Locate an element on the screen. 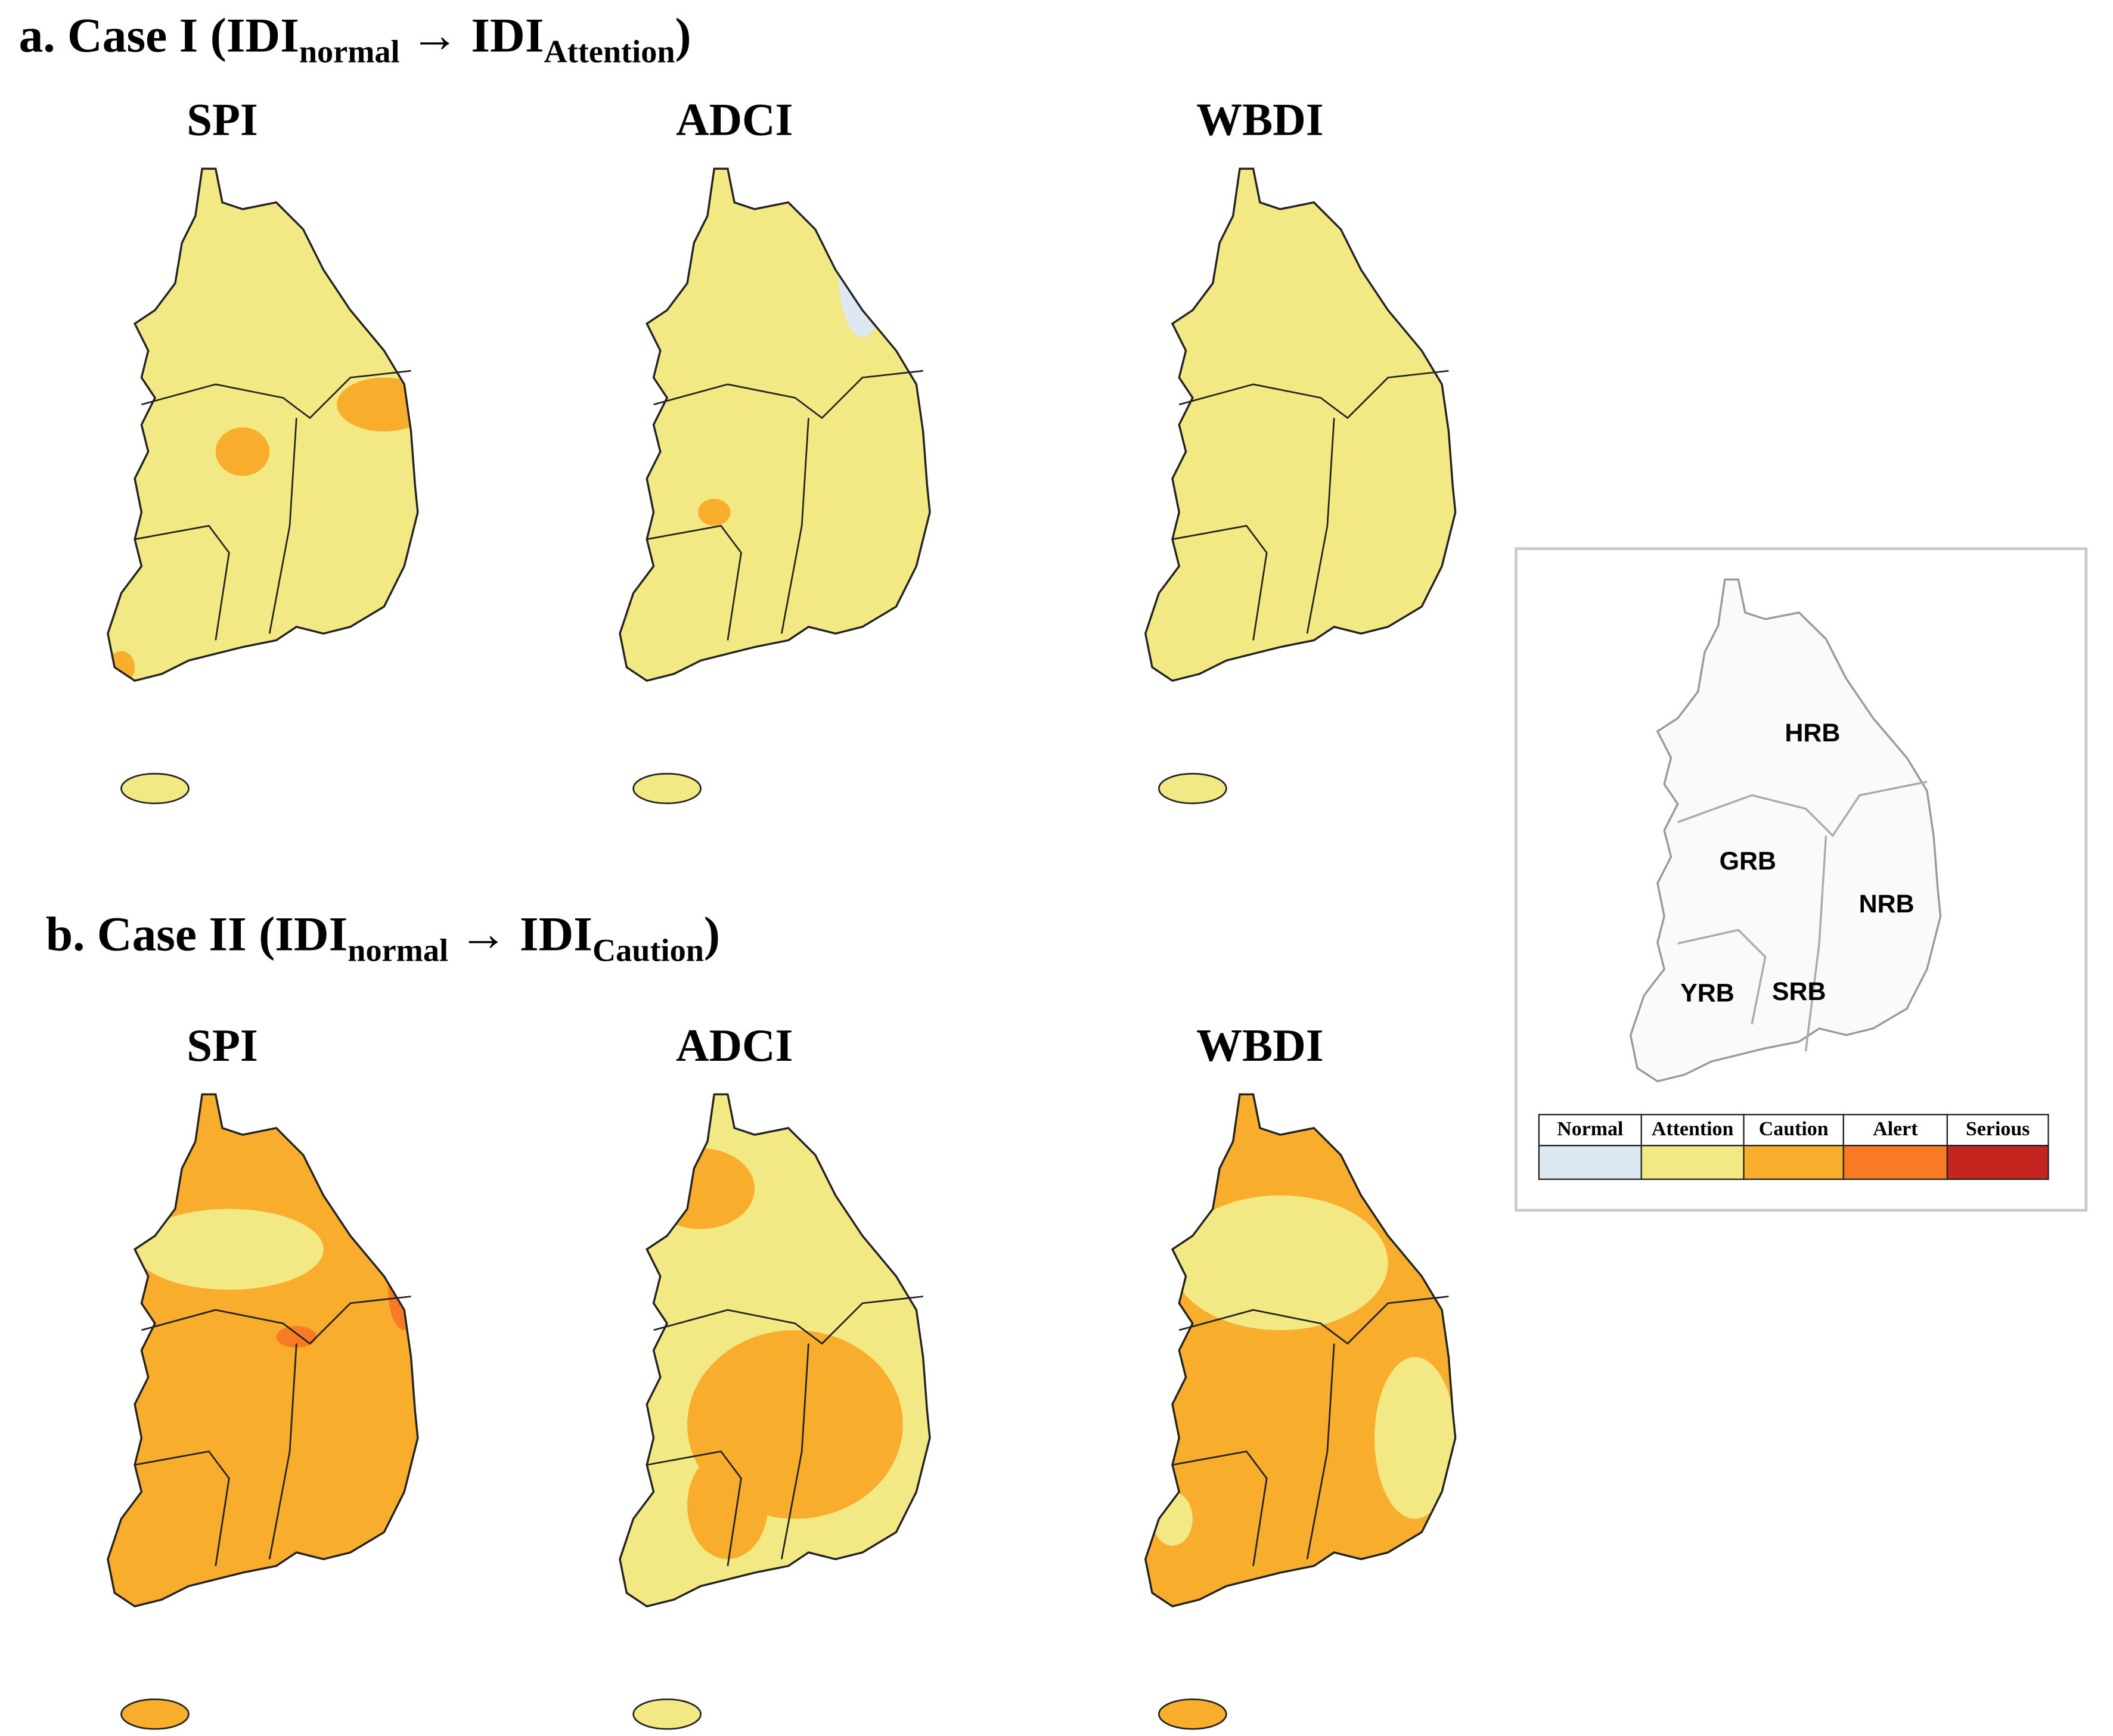  legend-label: Caution is located at coordinates (1794, 1129).